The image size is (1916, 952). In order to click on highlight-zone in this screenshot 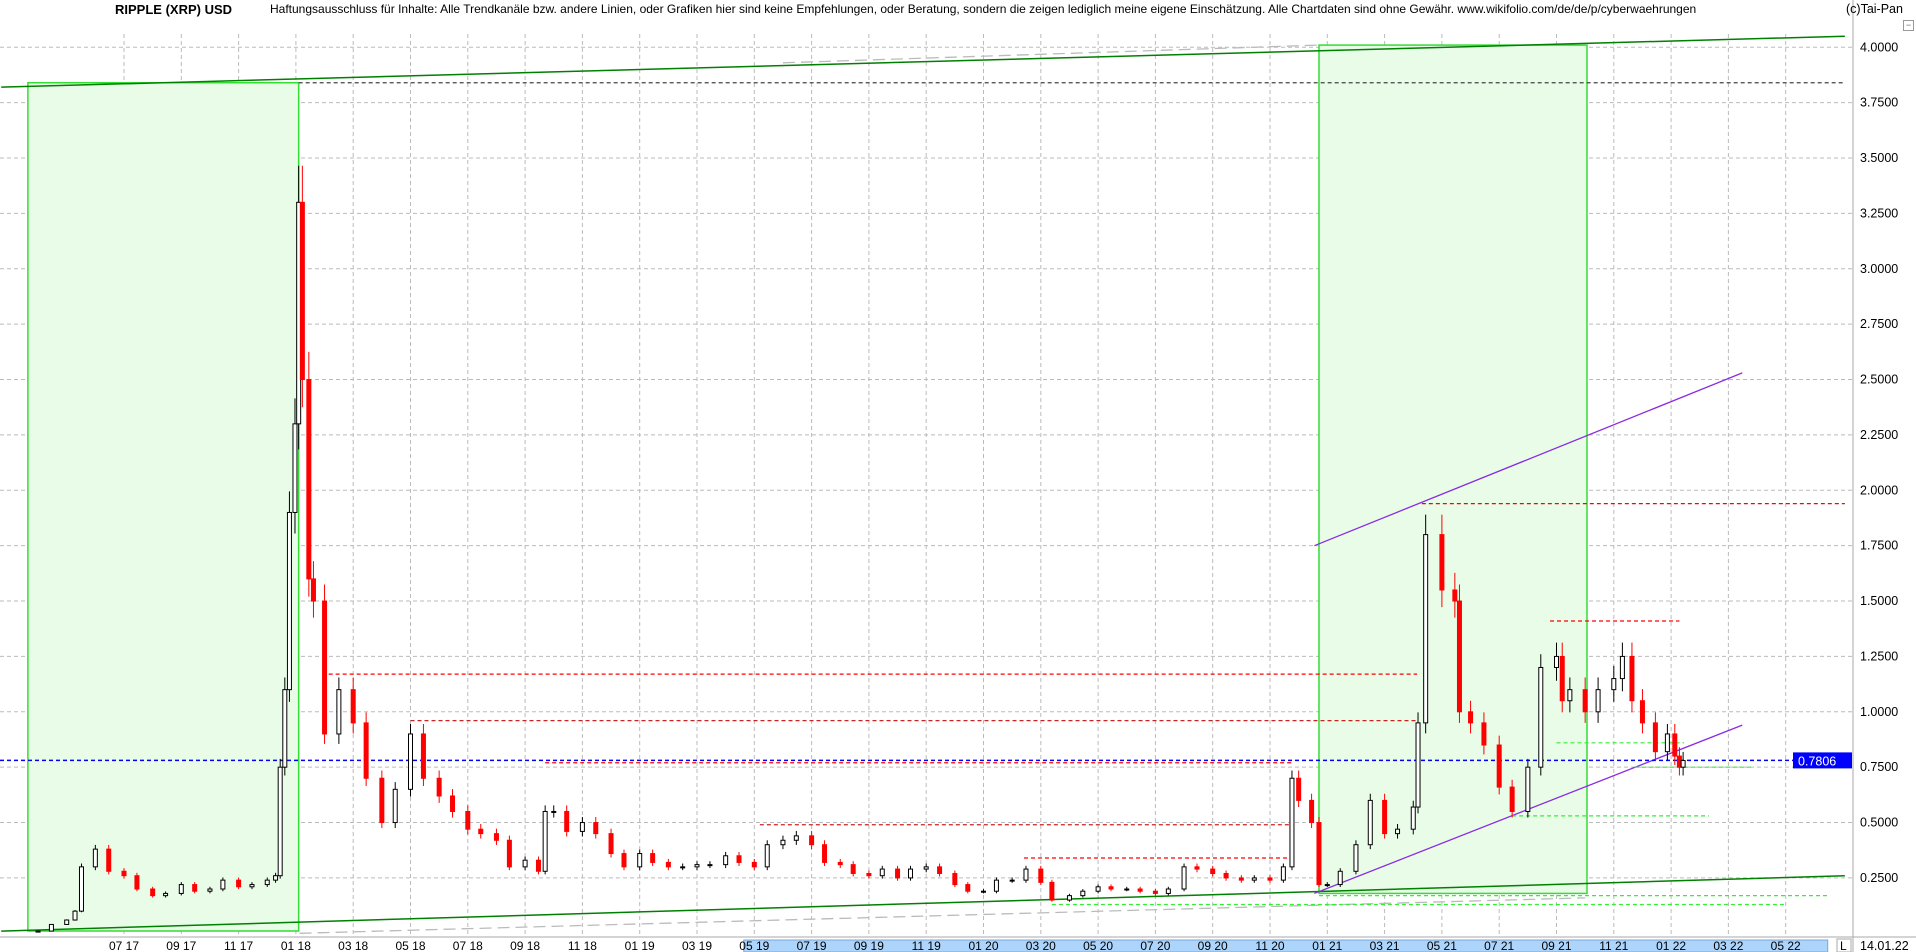, I will do `click(163, 506)`.